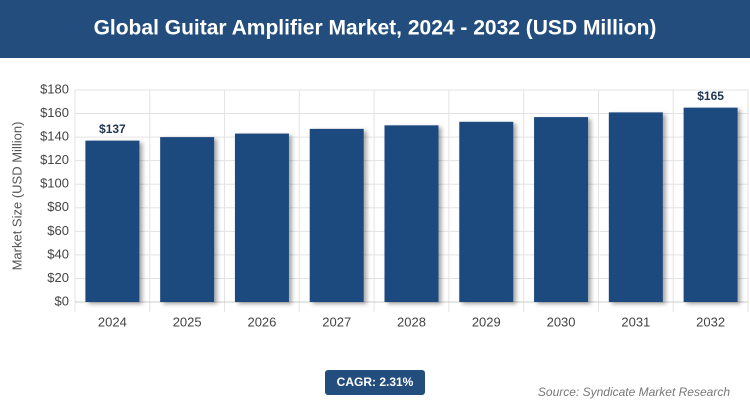 Image resolution: width=750 pixels, height=417 pixels. Describe the element at coordinates (336, 321) in the screenshot. I see `x-tick-label: 2027` at that location.